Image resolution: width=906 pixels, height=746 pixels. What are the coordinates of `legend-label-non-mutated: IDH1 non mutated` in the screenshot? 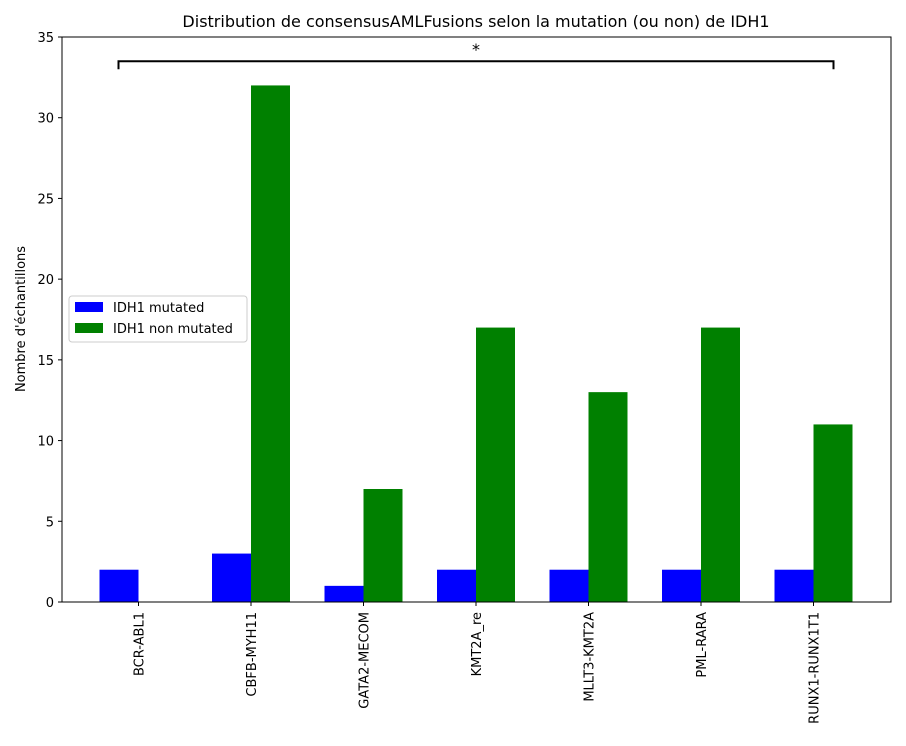 It's located at (173, 329).